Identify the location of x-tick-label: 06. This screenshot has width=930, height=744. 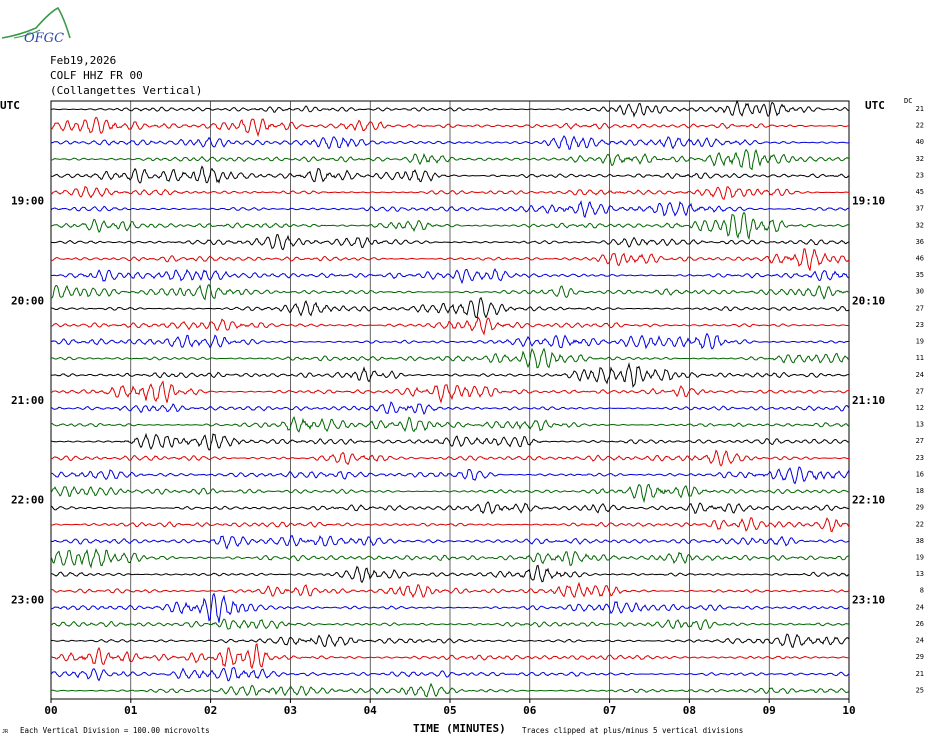
(530, 710).